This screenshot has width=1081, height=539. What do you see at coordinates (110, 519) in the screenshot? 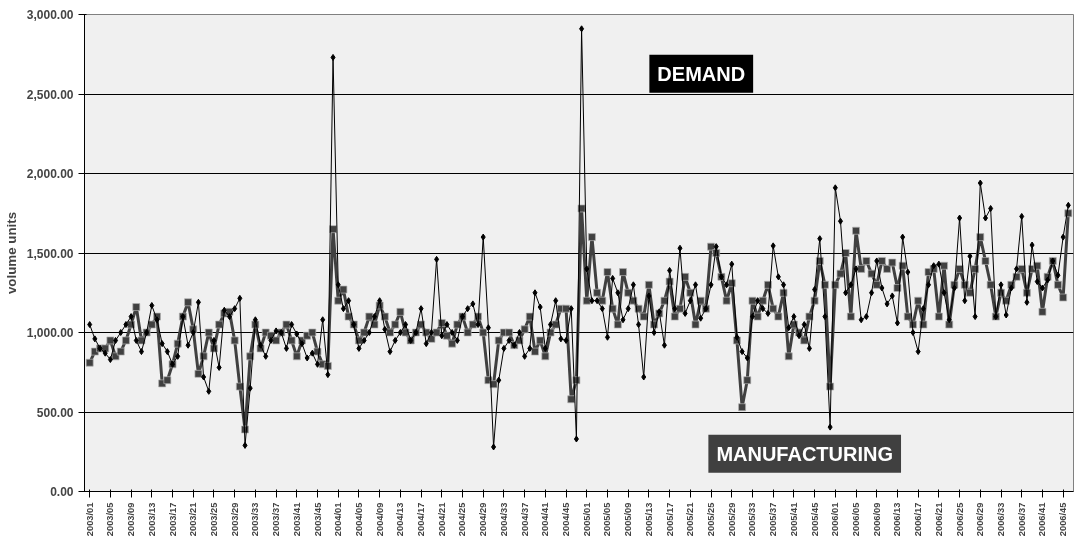
I see `x-tick-label: 2003/05` at bounding box center [110, 519].